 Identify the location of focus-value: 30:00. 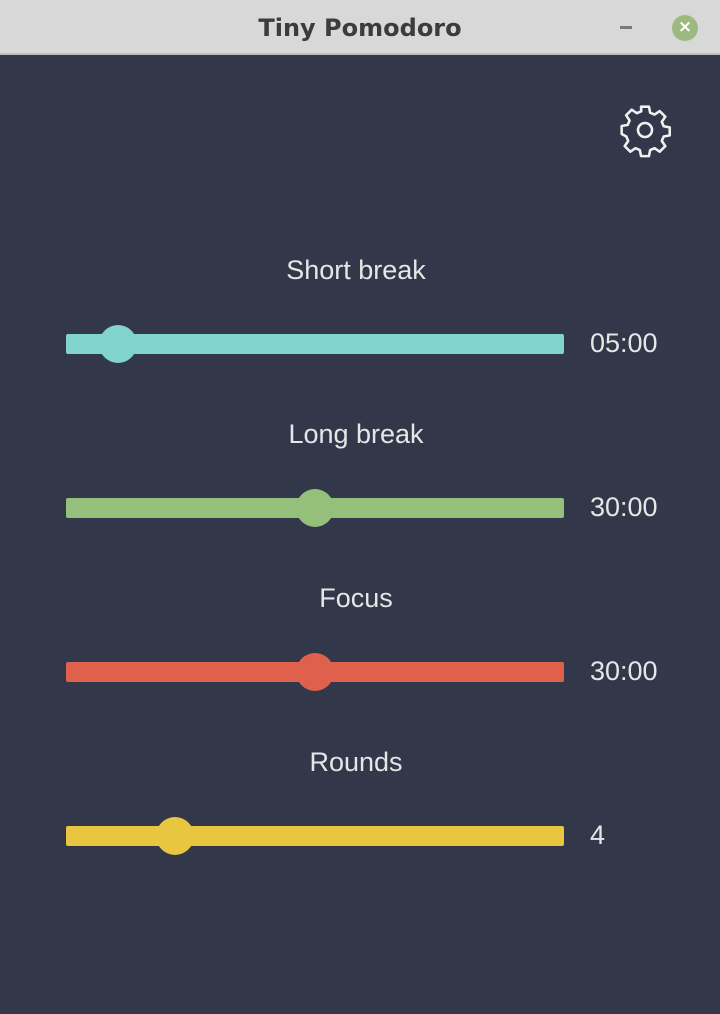
(624, 671).